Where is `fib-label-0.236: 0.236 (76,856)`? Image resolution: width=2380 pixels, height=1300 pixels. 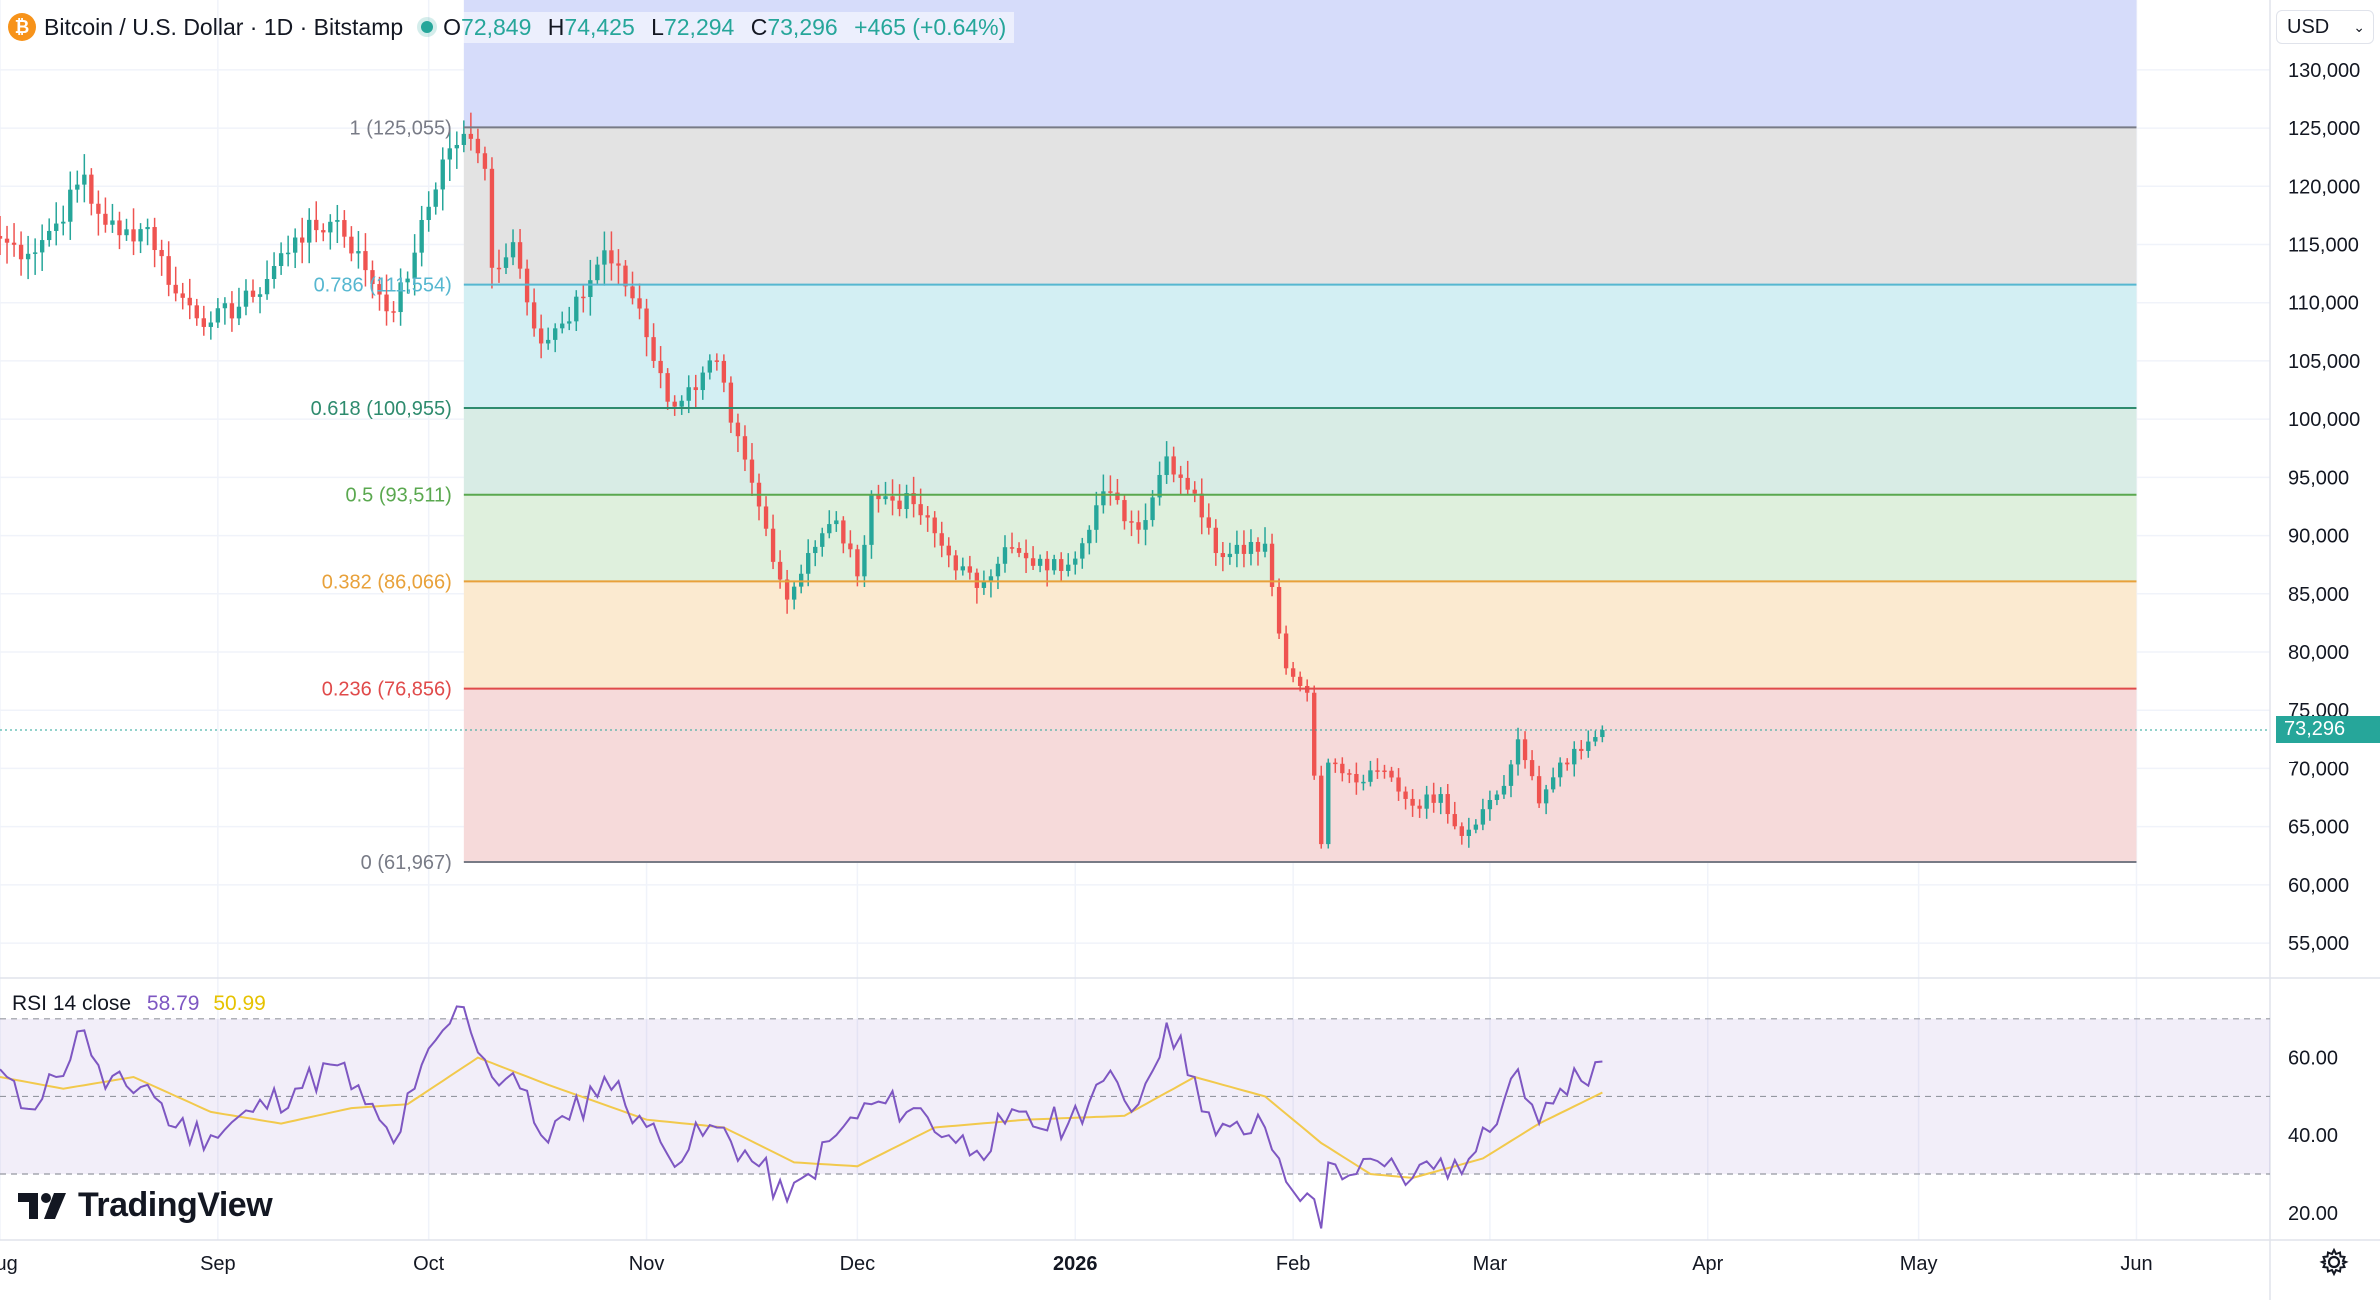 fib-label-0.236: 0.236 (76,856) is located at coordinates (387, 690).